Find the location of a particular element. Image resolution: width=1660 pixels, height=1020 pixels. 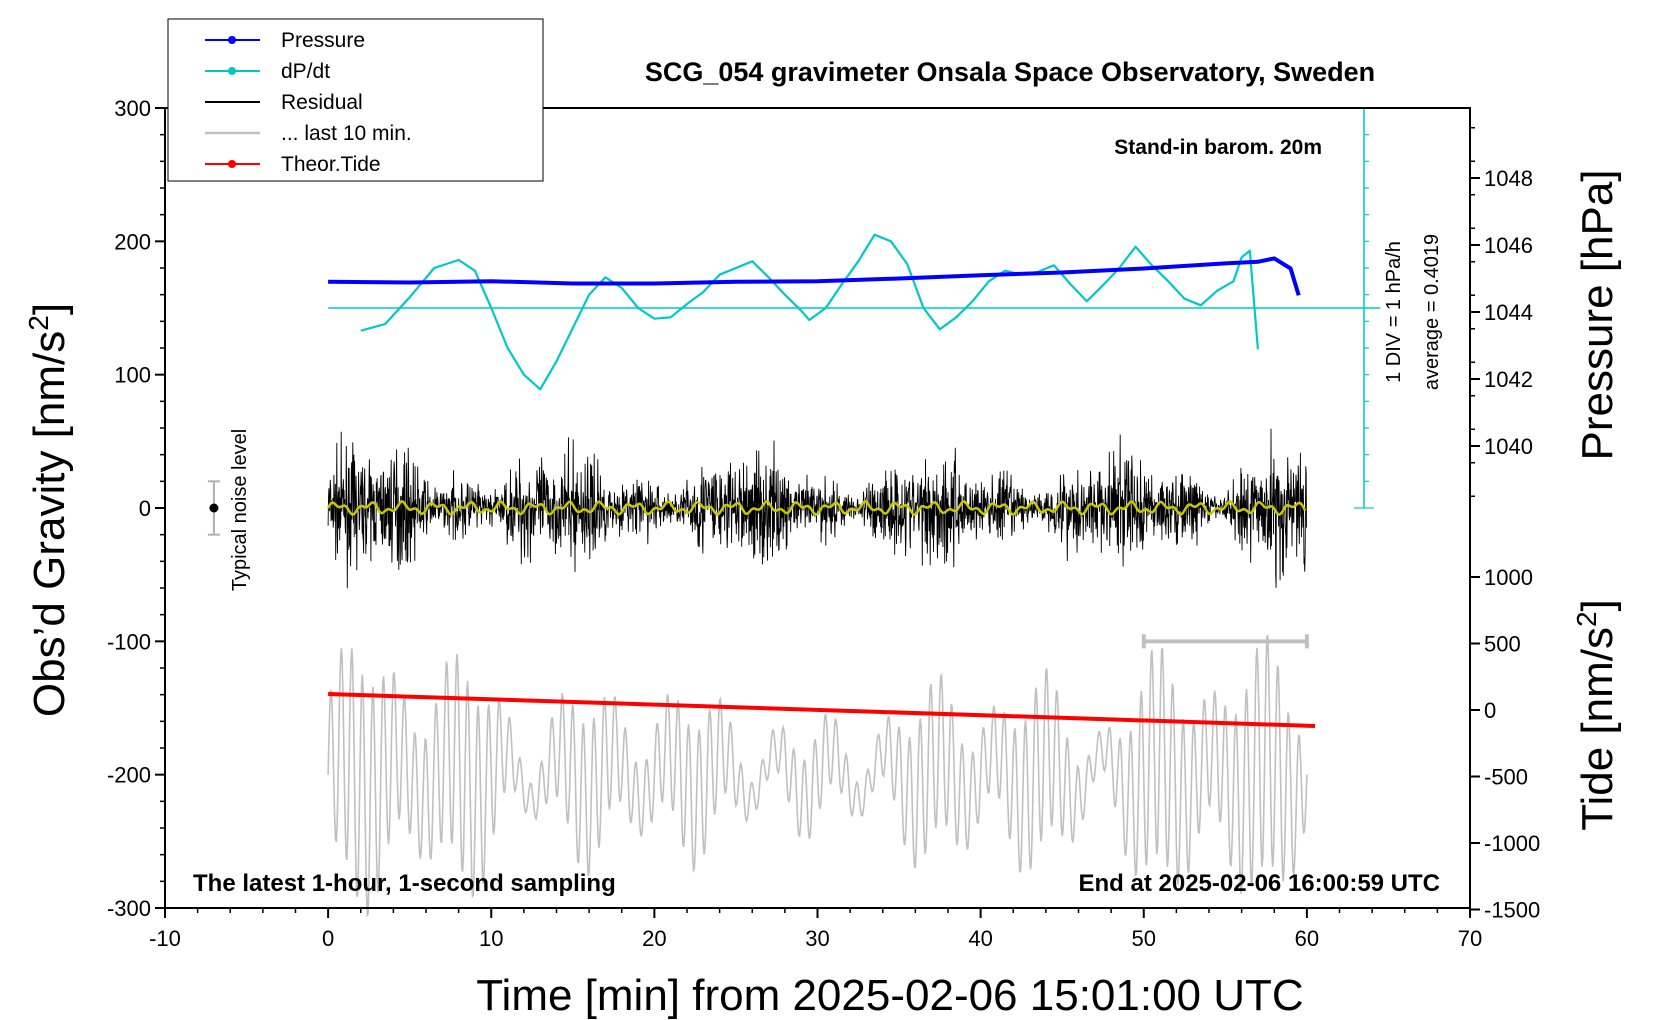

legend-label-4: Theor.Tide is located at coordinates (331, 164).